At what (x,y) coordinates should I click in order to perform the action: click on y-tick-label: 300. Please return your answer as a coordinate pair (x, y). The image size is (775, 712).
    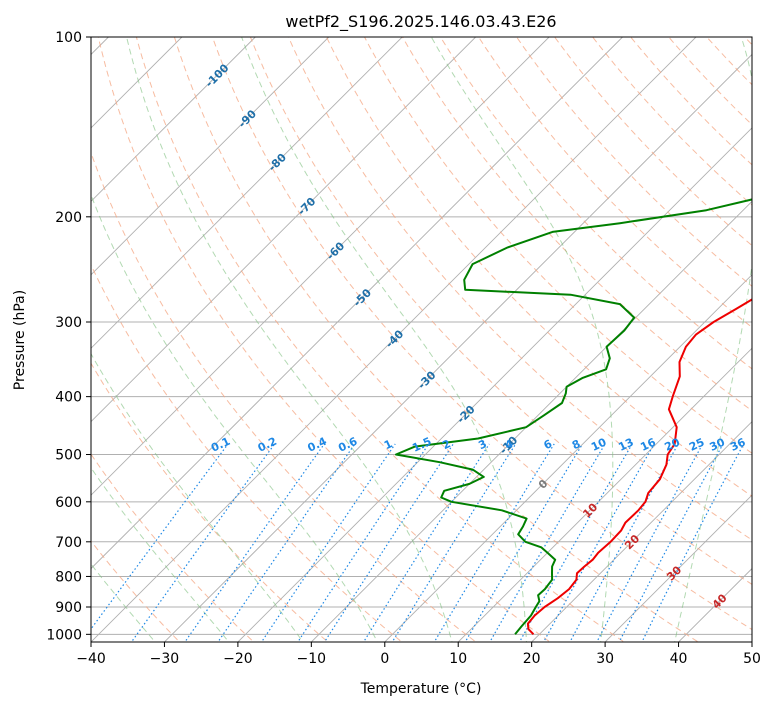
    Looking at the image, I should click on (68, 323).